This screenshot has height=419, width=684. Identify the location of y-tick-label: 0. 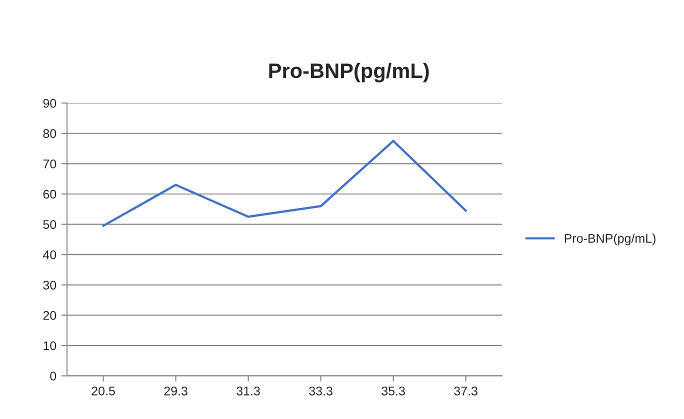
(53, 376).